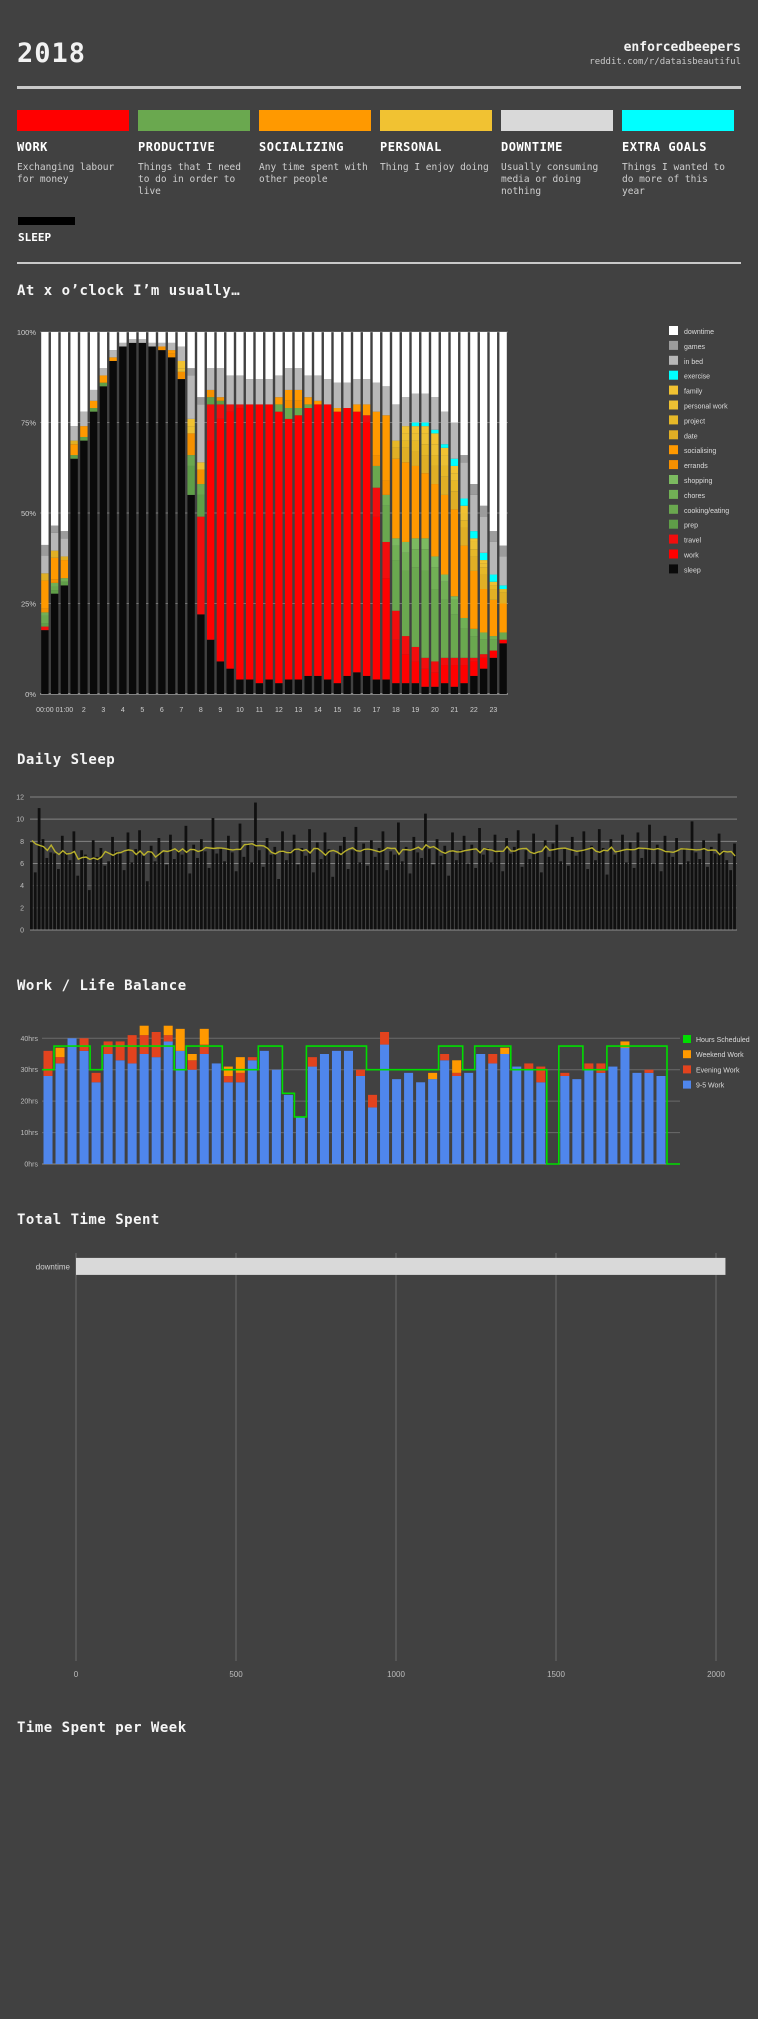 The width and height of the screenshot is (758, 2019). Describe the element at coordinates (698, 481) in the screenshot. I see `svg-text: shopping` at that location.